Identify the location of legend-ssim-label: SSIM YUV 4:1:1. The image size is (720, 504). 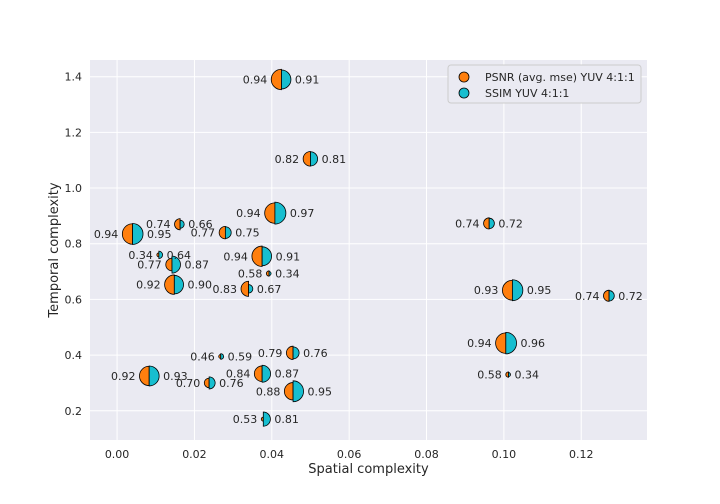
(527, 93).